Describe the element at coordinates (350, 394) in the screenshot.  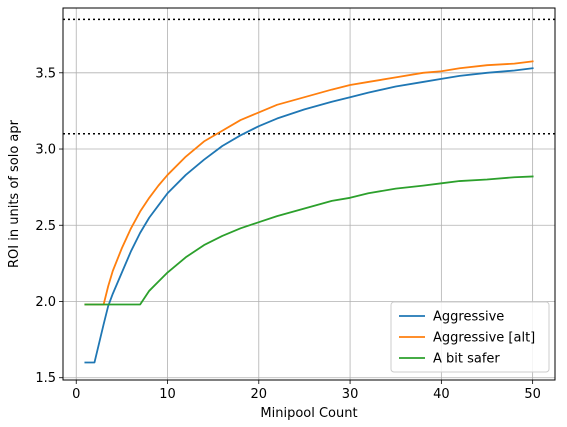
I see `x-tick-label: 30` at that location.